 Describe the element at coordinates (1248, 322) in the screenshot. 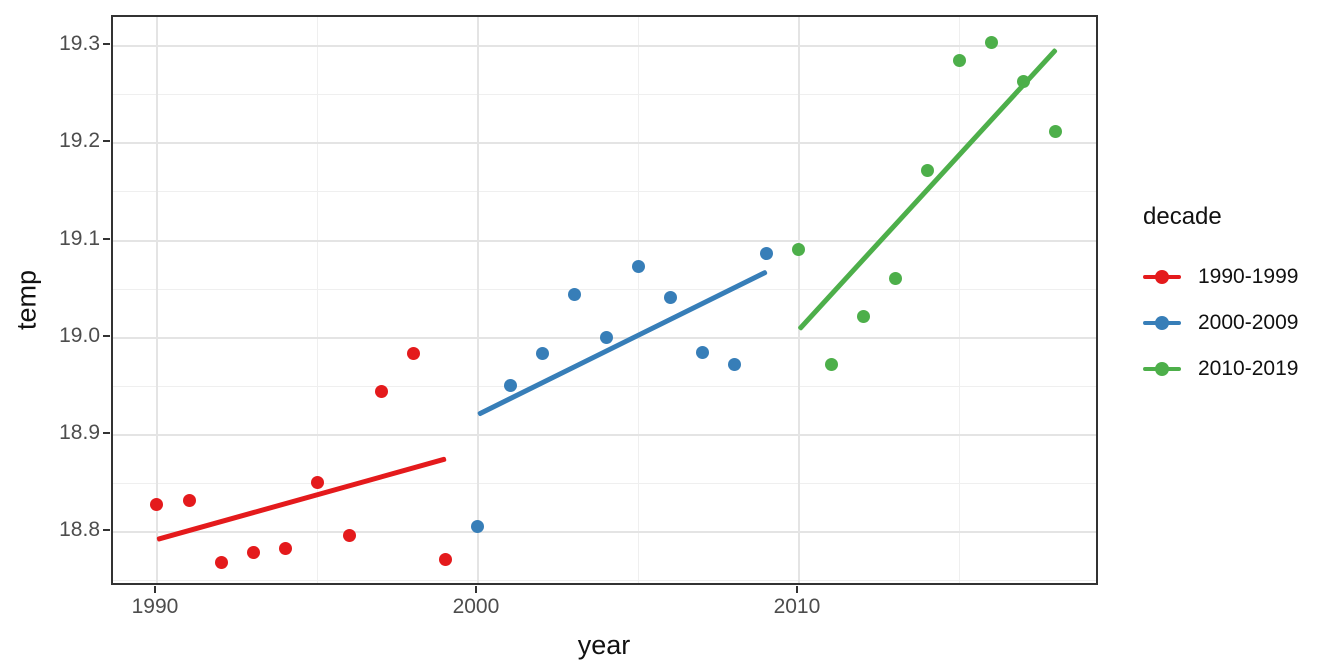

I see `legend-item-label: 2000-2009` at that location.